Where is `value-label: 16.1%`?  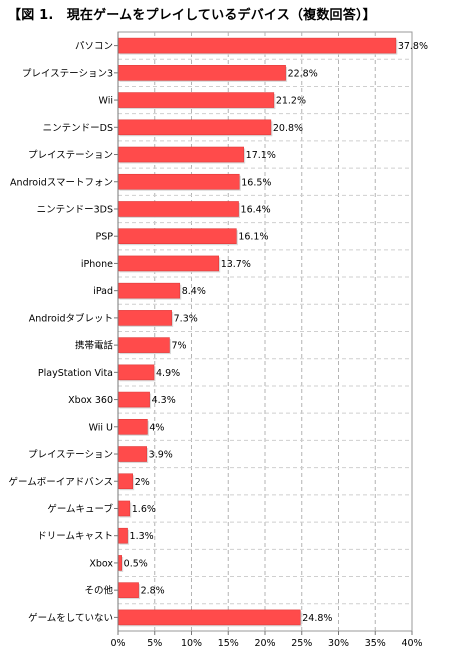
value-label: 16.1% is located at coordinates (253, 237).